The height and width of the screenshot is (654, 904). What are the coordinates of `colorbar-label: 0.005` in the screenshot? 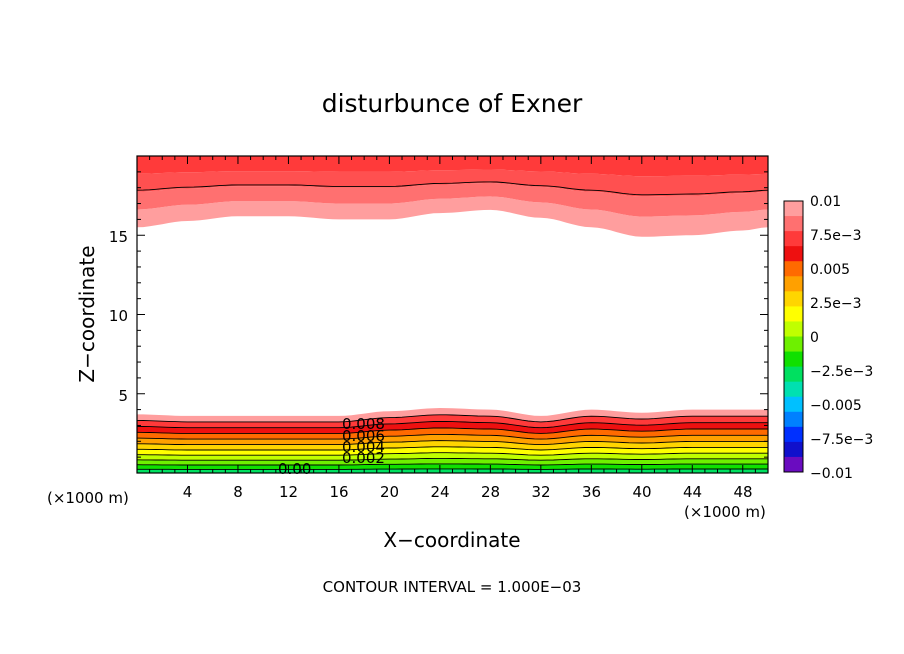 It's located at (830, 270).